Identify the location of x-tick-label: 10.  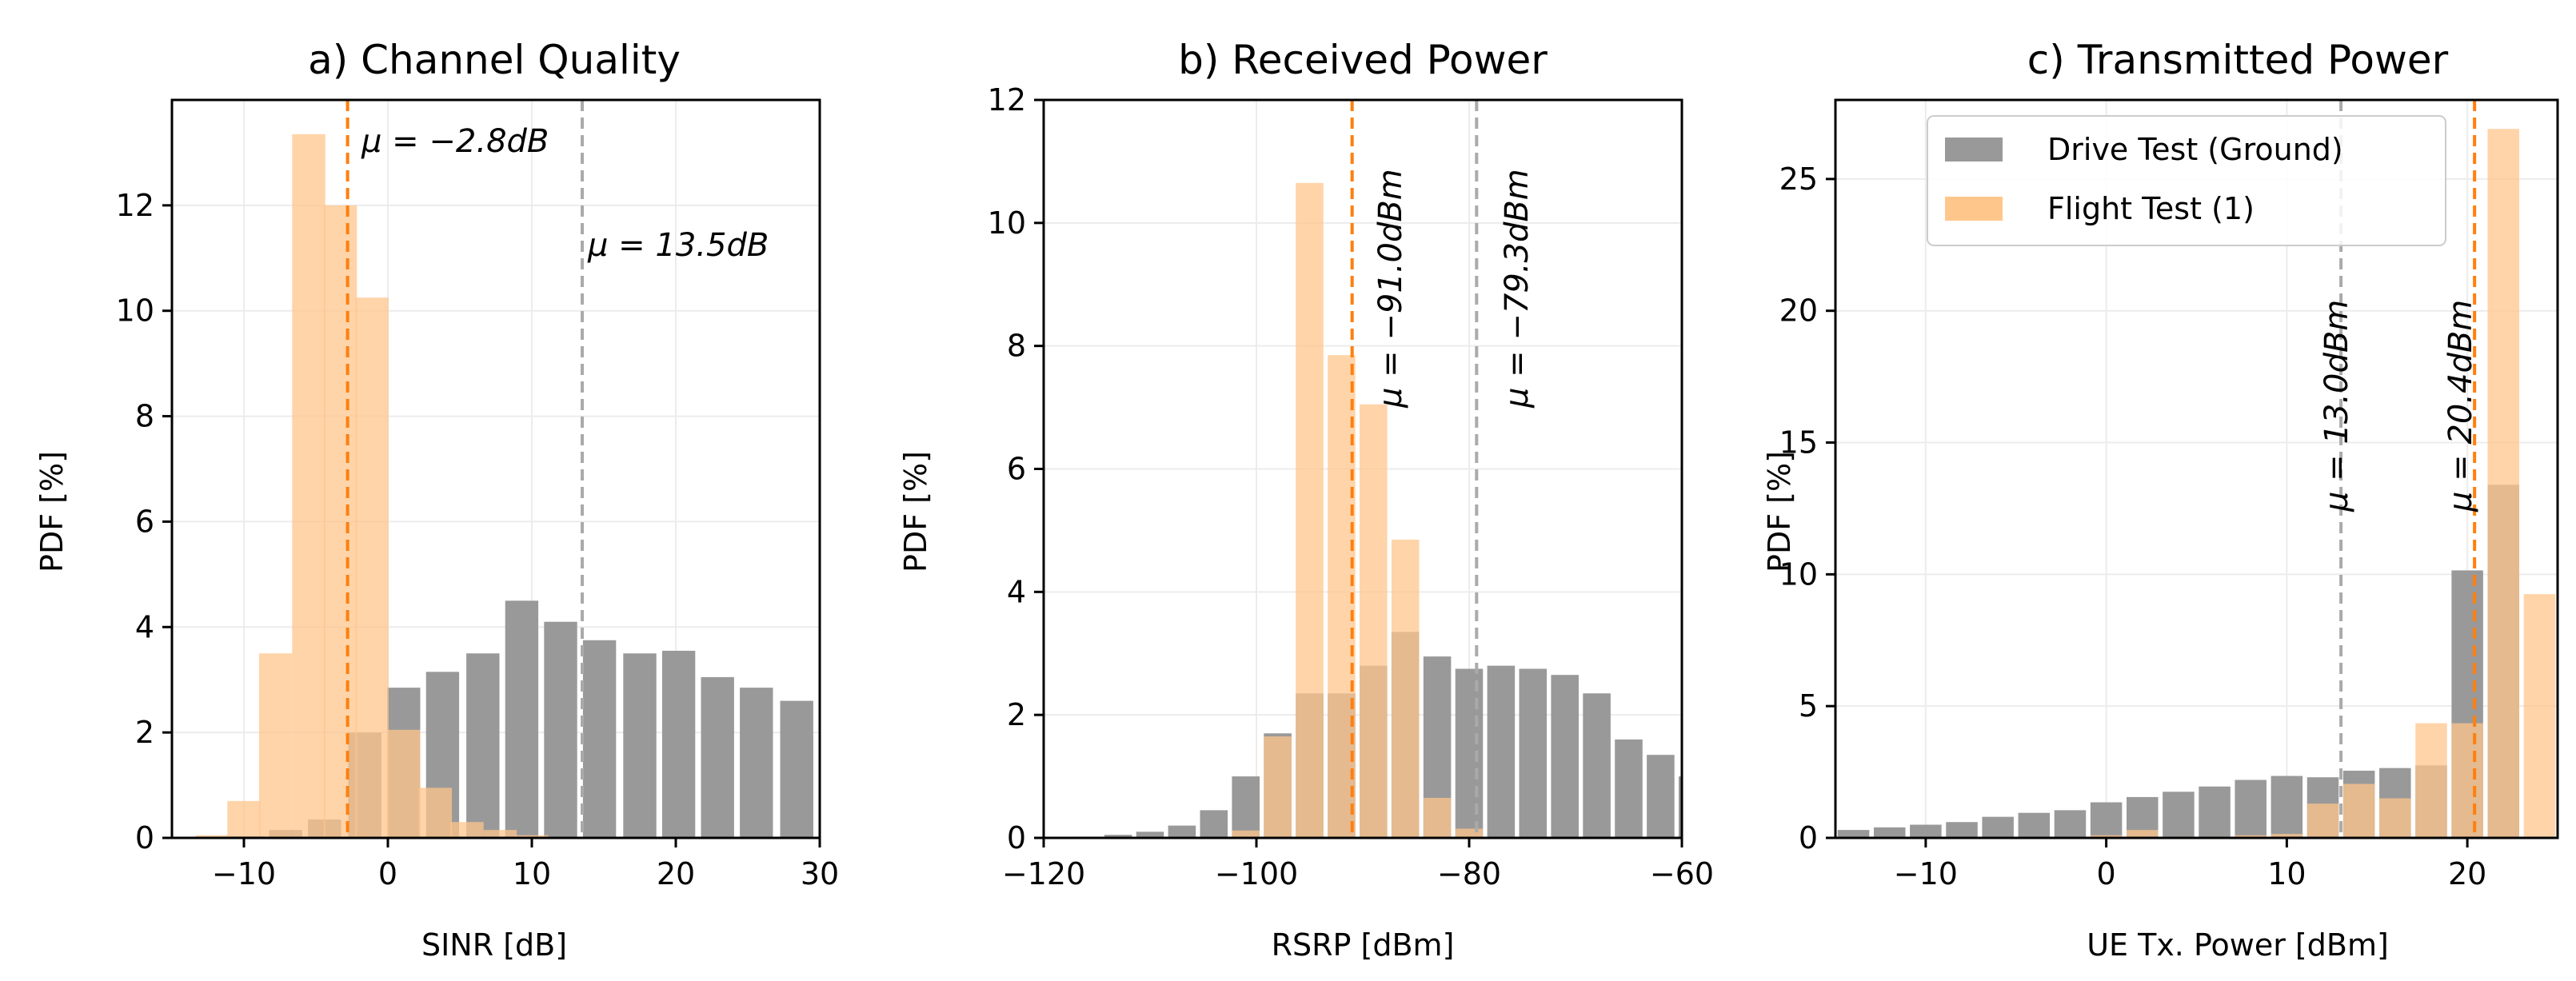
(532, 873).